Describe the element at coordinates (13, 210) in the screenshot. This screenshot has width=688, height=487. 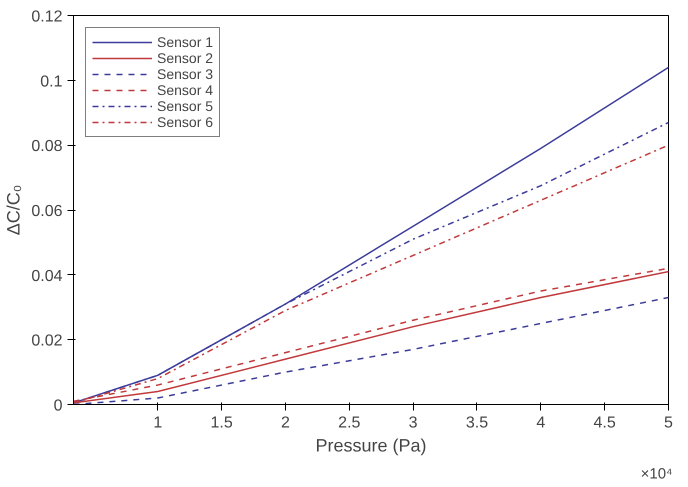
I see `y-axis-title: ΔC/C₀` at that location.